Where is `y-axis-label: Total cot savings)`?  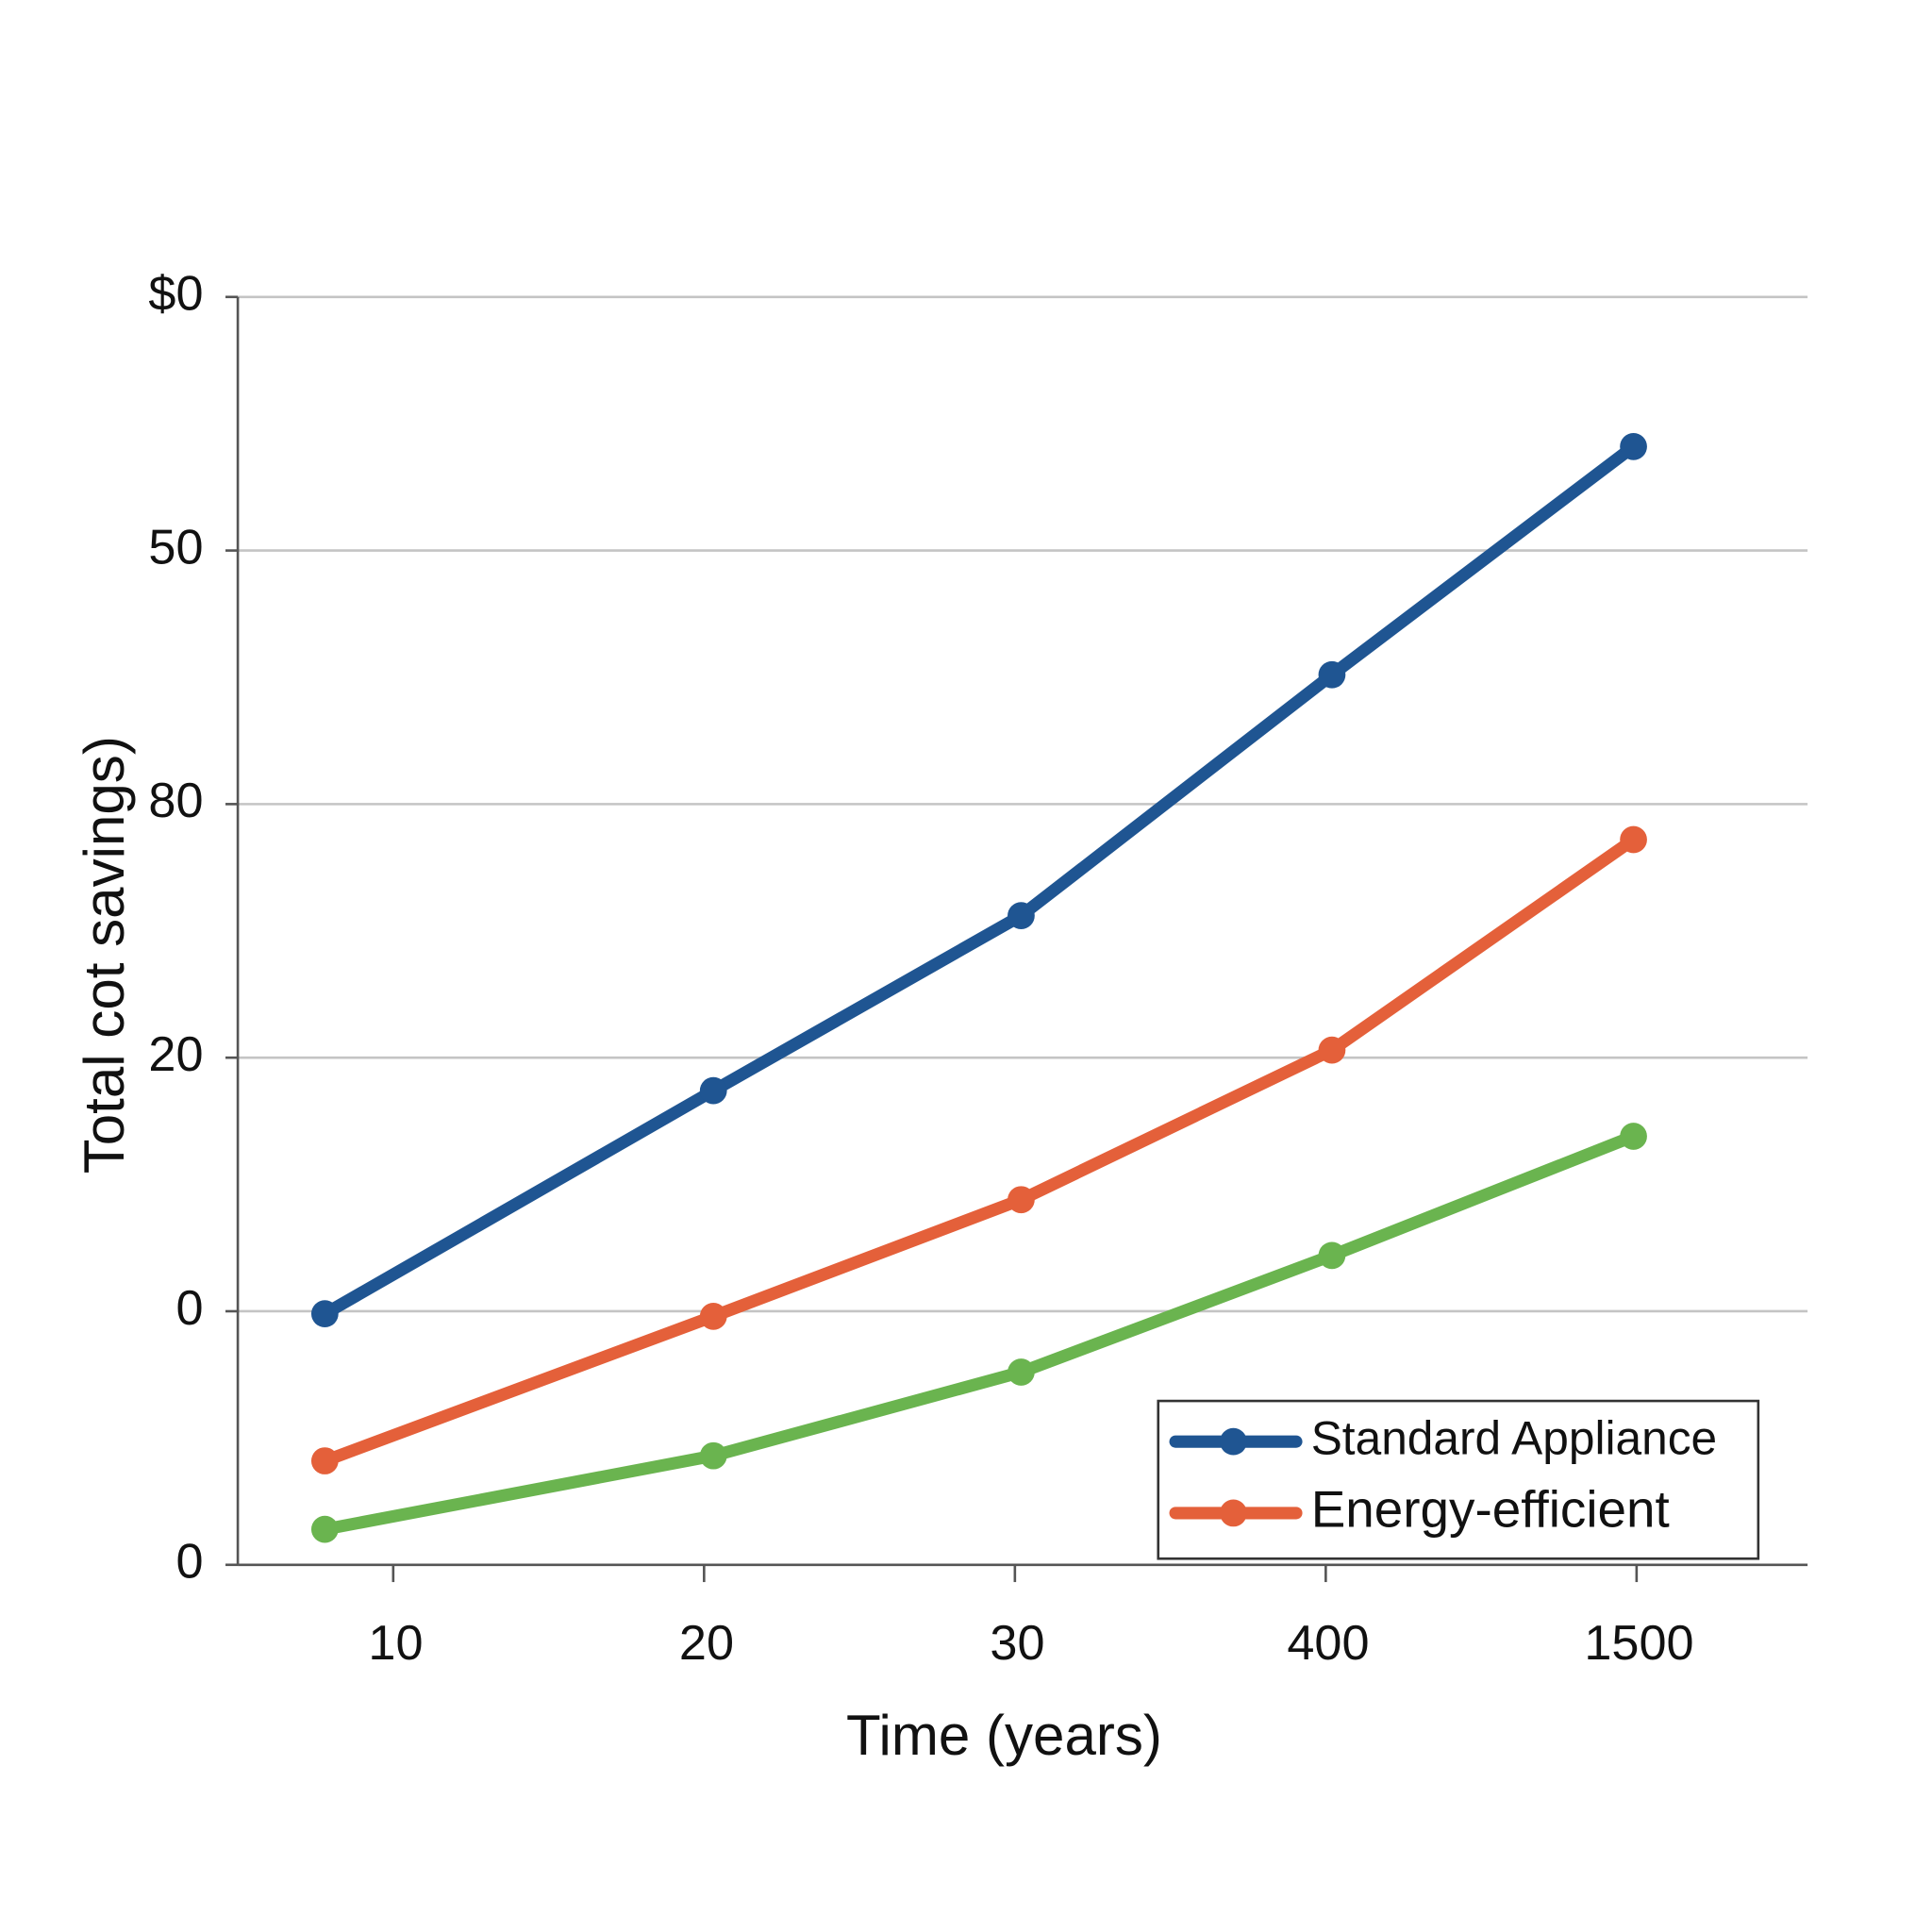 y-axis-label: Total cot savings) is located at coordinates (105, 955).